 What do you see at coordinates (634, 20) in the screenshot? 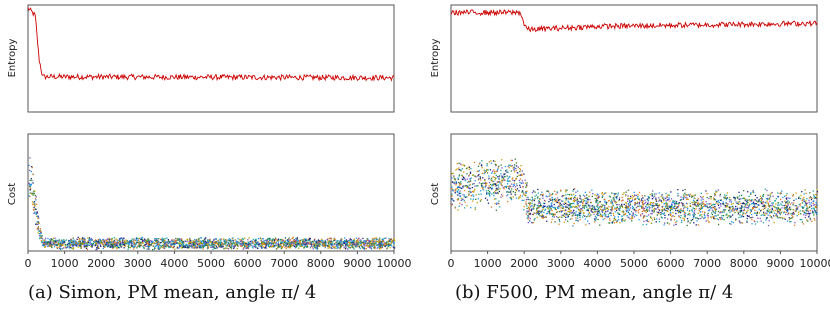
I see `entropy-line` at bounding box center [634, 20].